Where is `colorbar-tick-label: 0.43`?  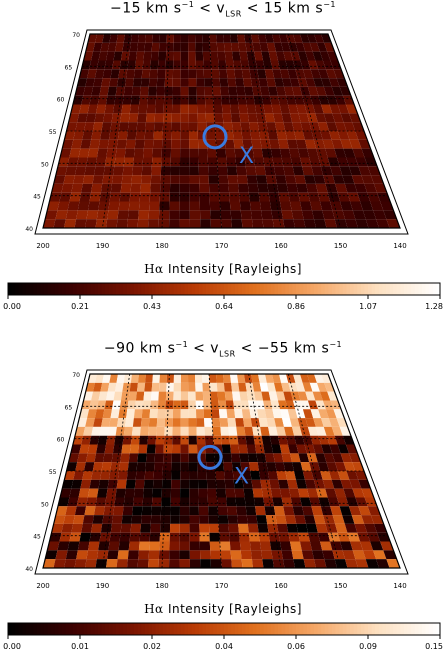
colorbar-tick-label: 0.43 is located at coordinates (152, 306).